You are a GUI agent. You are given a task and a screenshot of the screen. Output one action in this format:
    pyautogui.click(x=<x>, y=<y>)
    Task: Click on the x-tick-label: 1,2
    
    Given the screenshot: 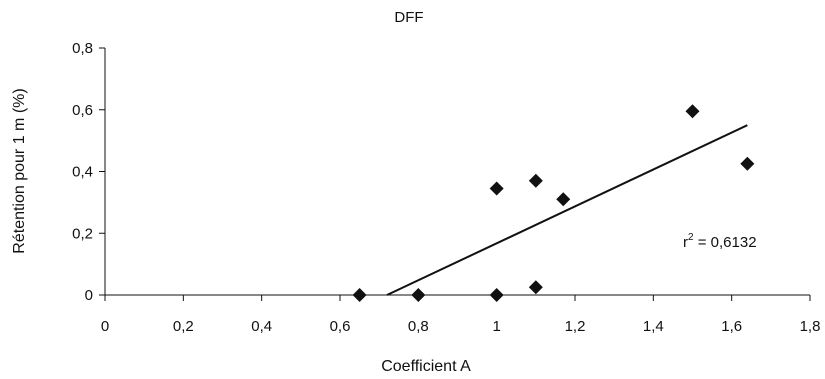 What is the action you would take?
    pyautogui.click(x=575, y=326)
    